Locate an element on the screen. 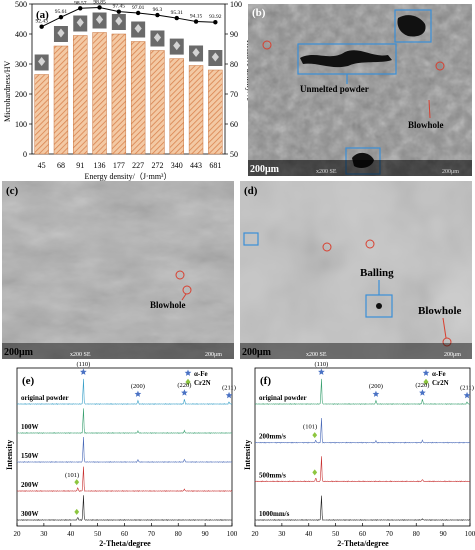 This screenshot has width=475, height=550. panel-d-info-bar is located at coordinates (356, 351).